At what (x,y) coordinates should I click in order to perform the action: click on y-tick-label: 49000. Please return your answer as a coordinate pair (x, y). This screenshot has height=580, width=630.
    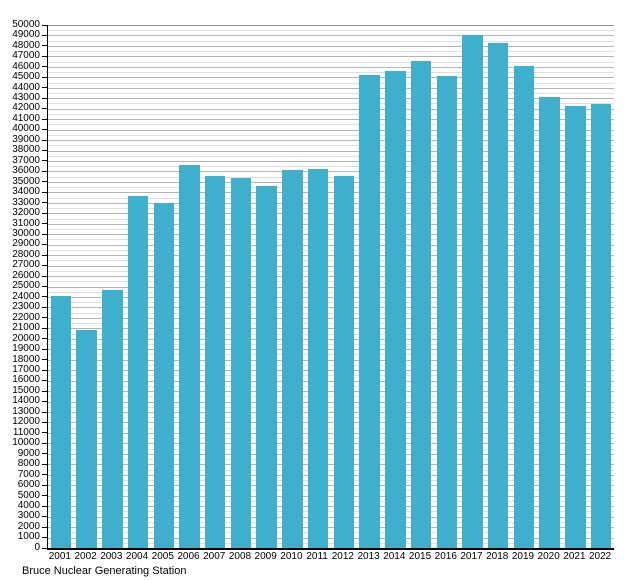
    Looking at the image, I should click on (26, 35).